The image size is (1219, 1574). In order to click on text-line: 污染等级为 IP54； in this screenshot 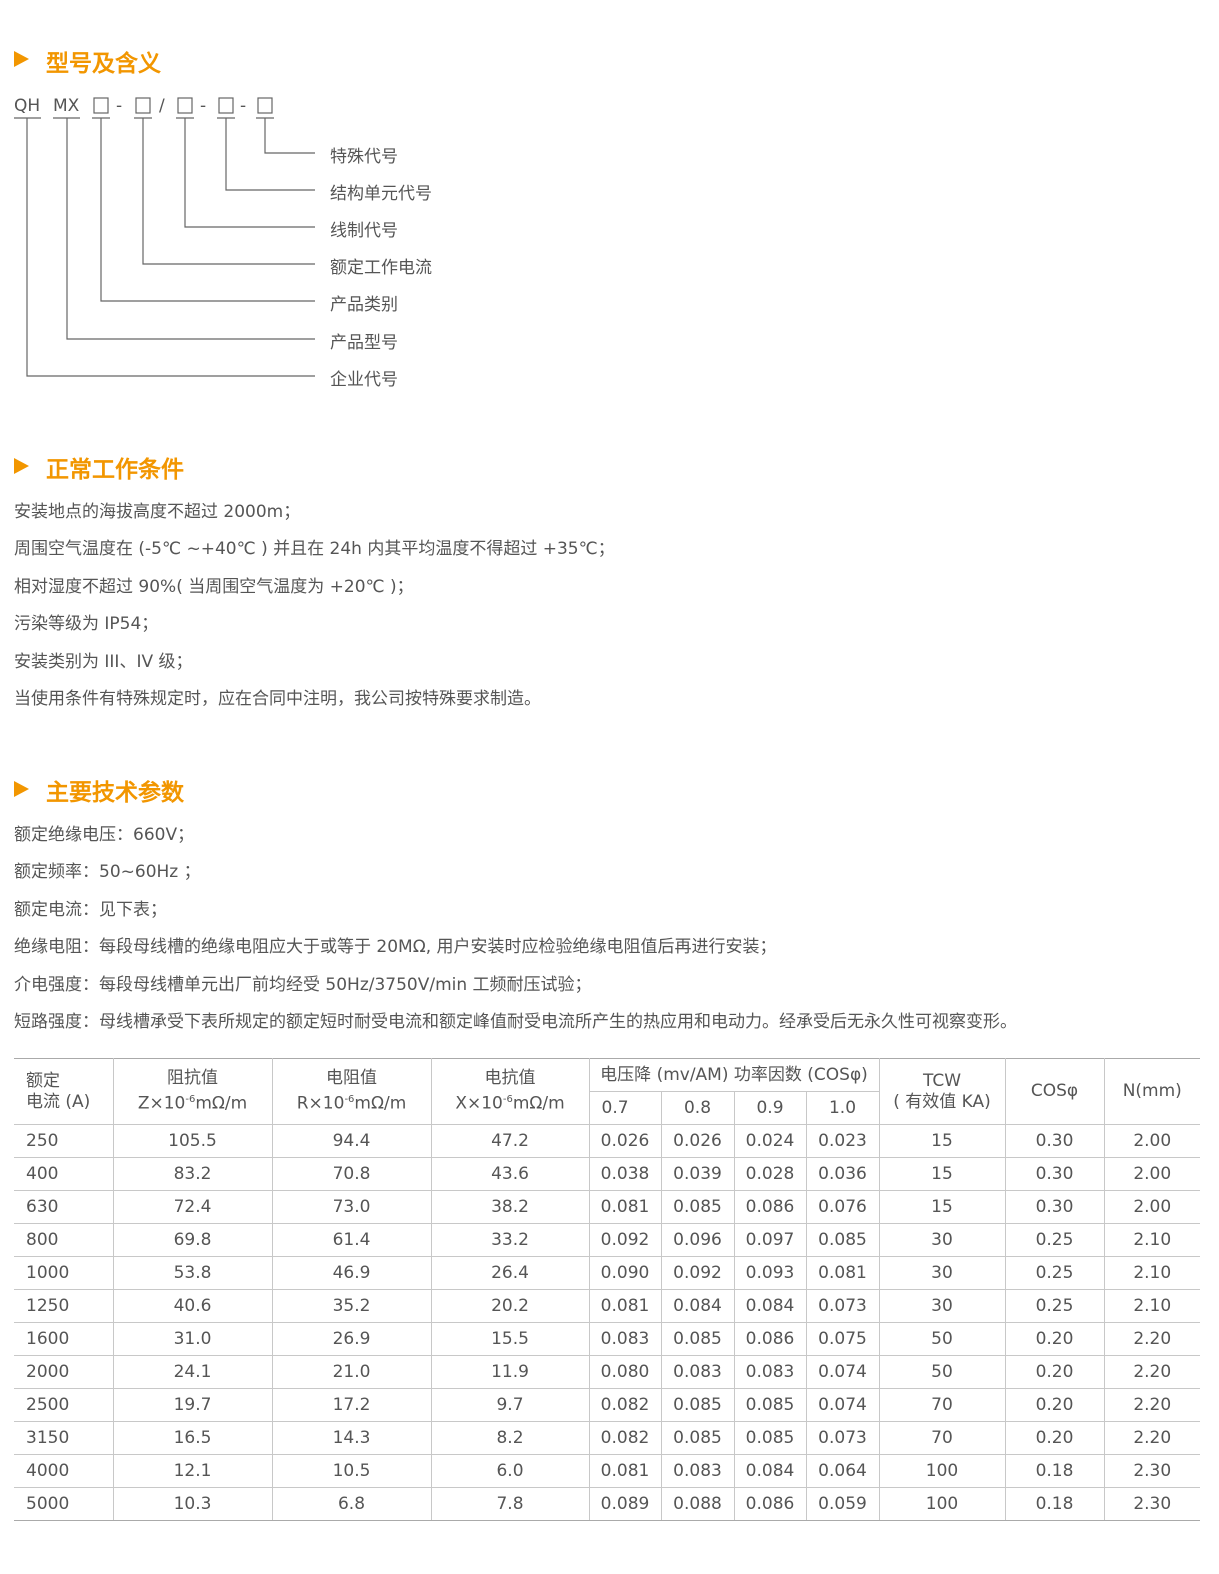, I will do `click(86, 624)`.